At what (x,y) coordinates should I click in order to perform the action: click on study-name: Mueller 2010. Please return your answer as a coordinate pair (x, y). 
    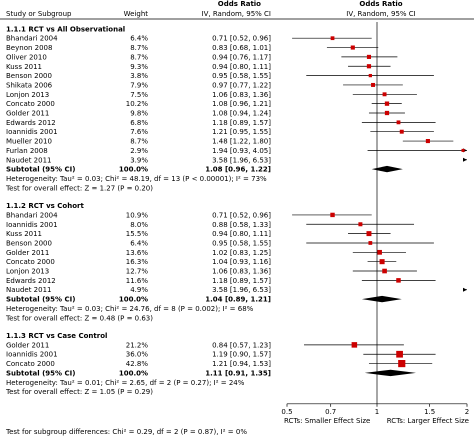
    Looking at the image, I should click on (29, 142).